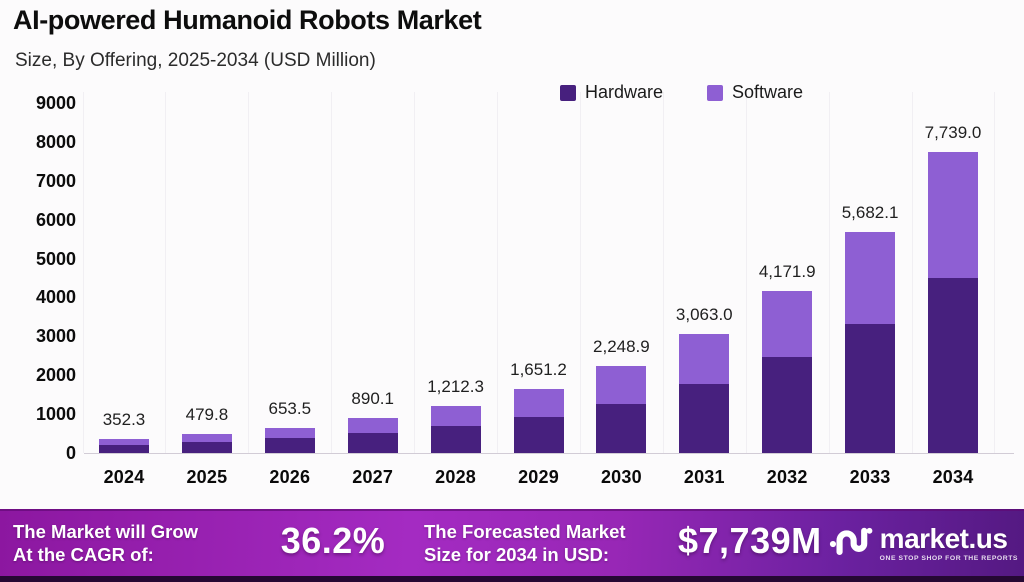 This screenshot has height=582, width=1024. I want to click on legend-item-software: Software, so click(755, 92).